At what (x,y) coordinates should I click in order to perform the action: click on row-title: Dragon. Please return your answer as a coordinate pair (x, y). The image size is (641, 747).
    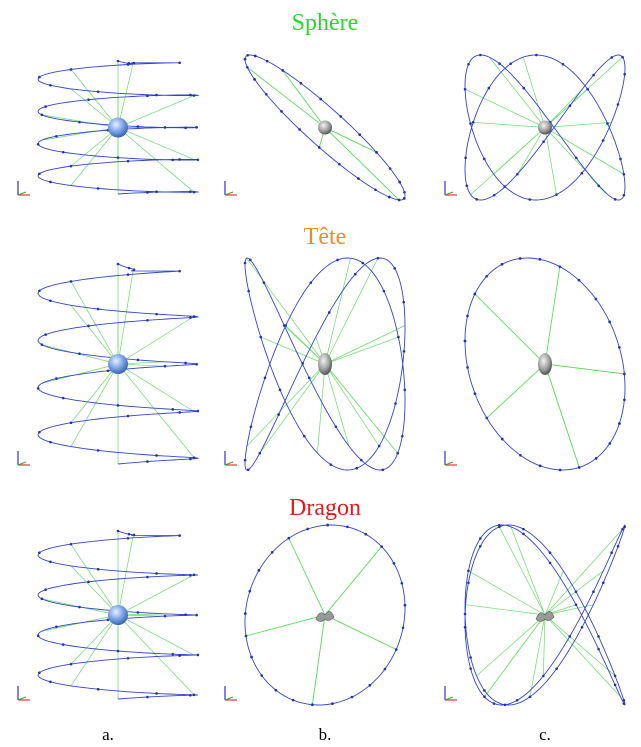
    Looking at the image, I should click on (325, 508).